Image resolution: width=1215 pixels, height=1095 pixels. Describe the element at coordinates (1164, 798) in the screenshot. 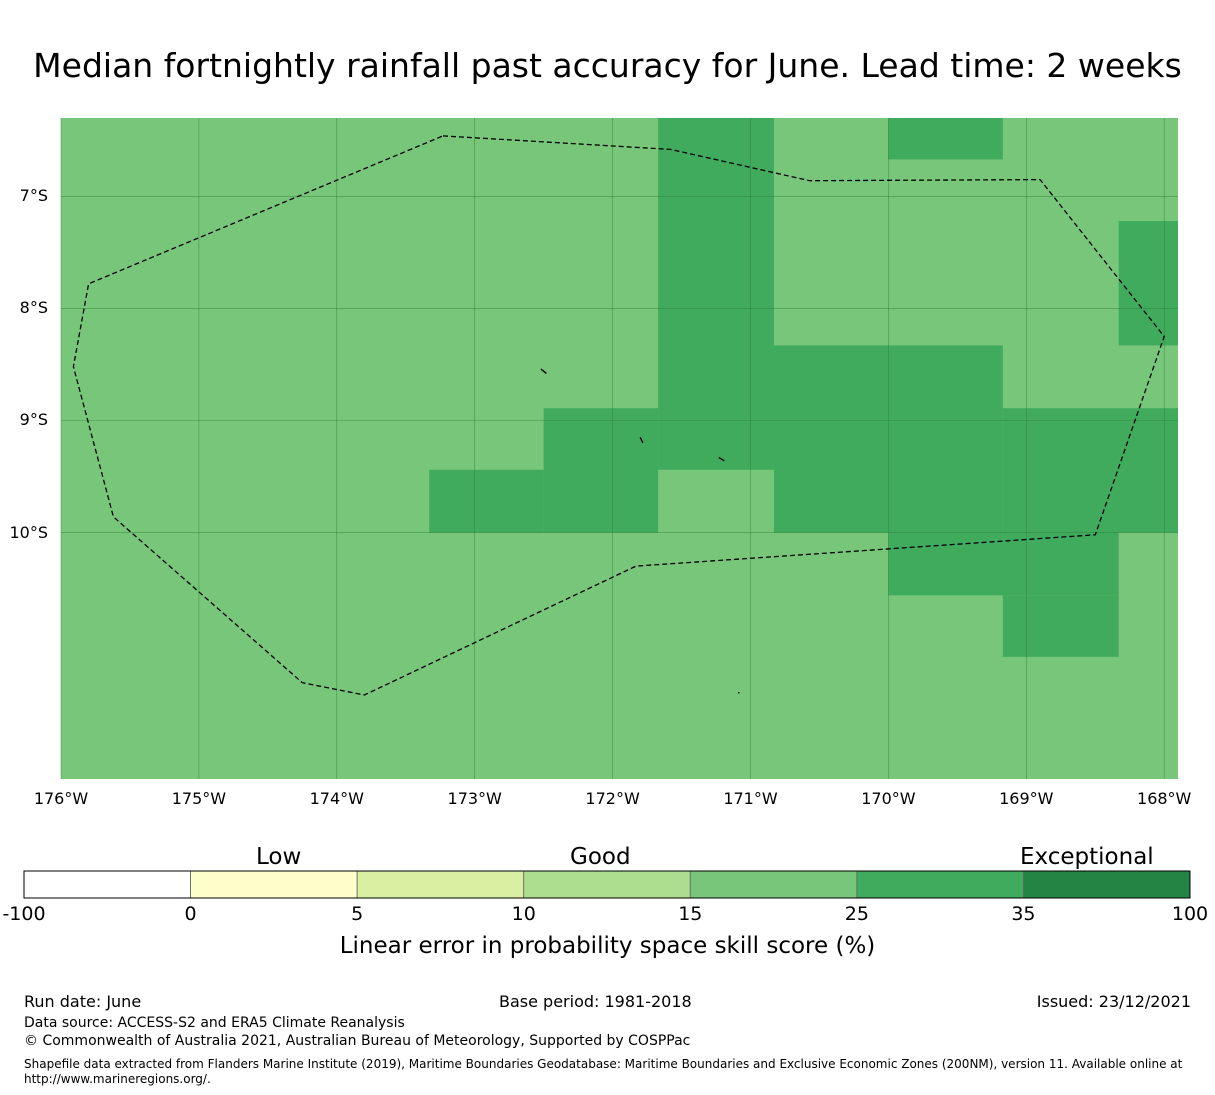

I see `lon-tick-label: 168°W` at that location.